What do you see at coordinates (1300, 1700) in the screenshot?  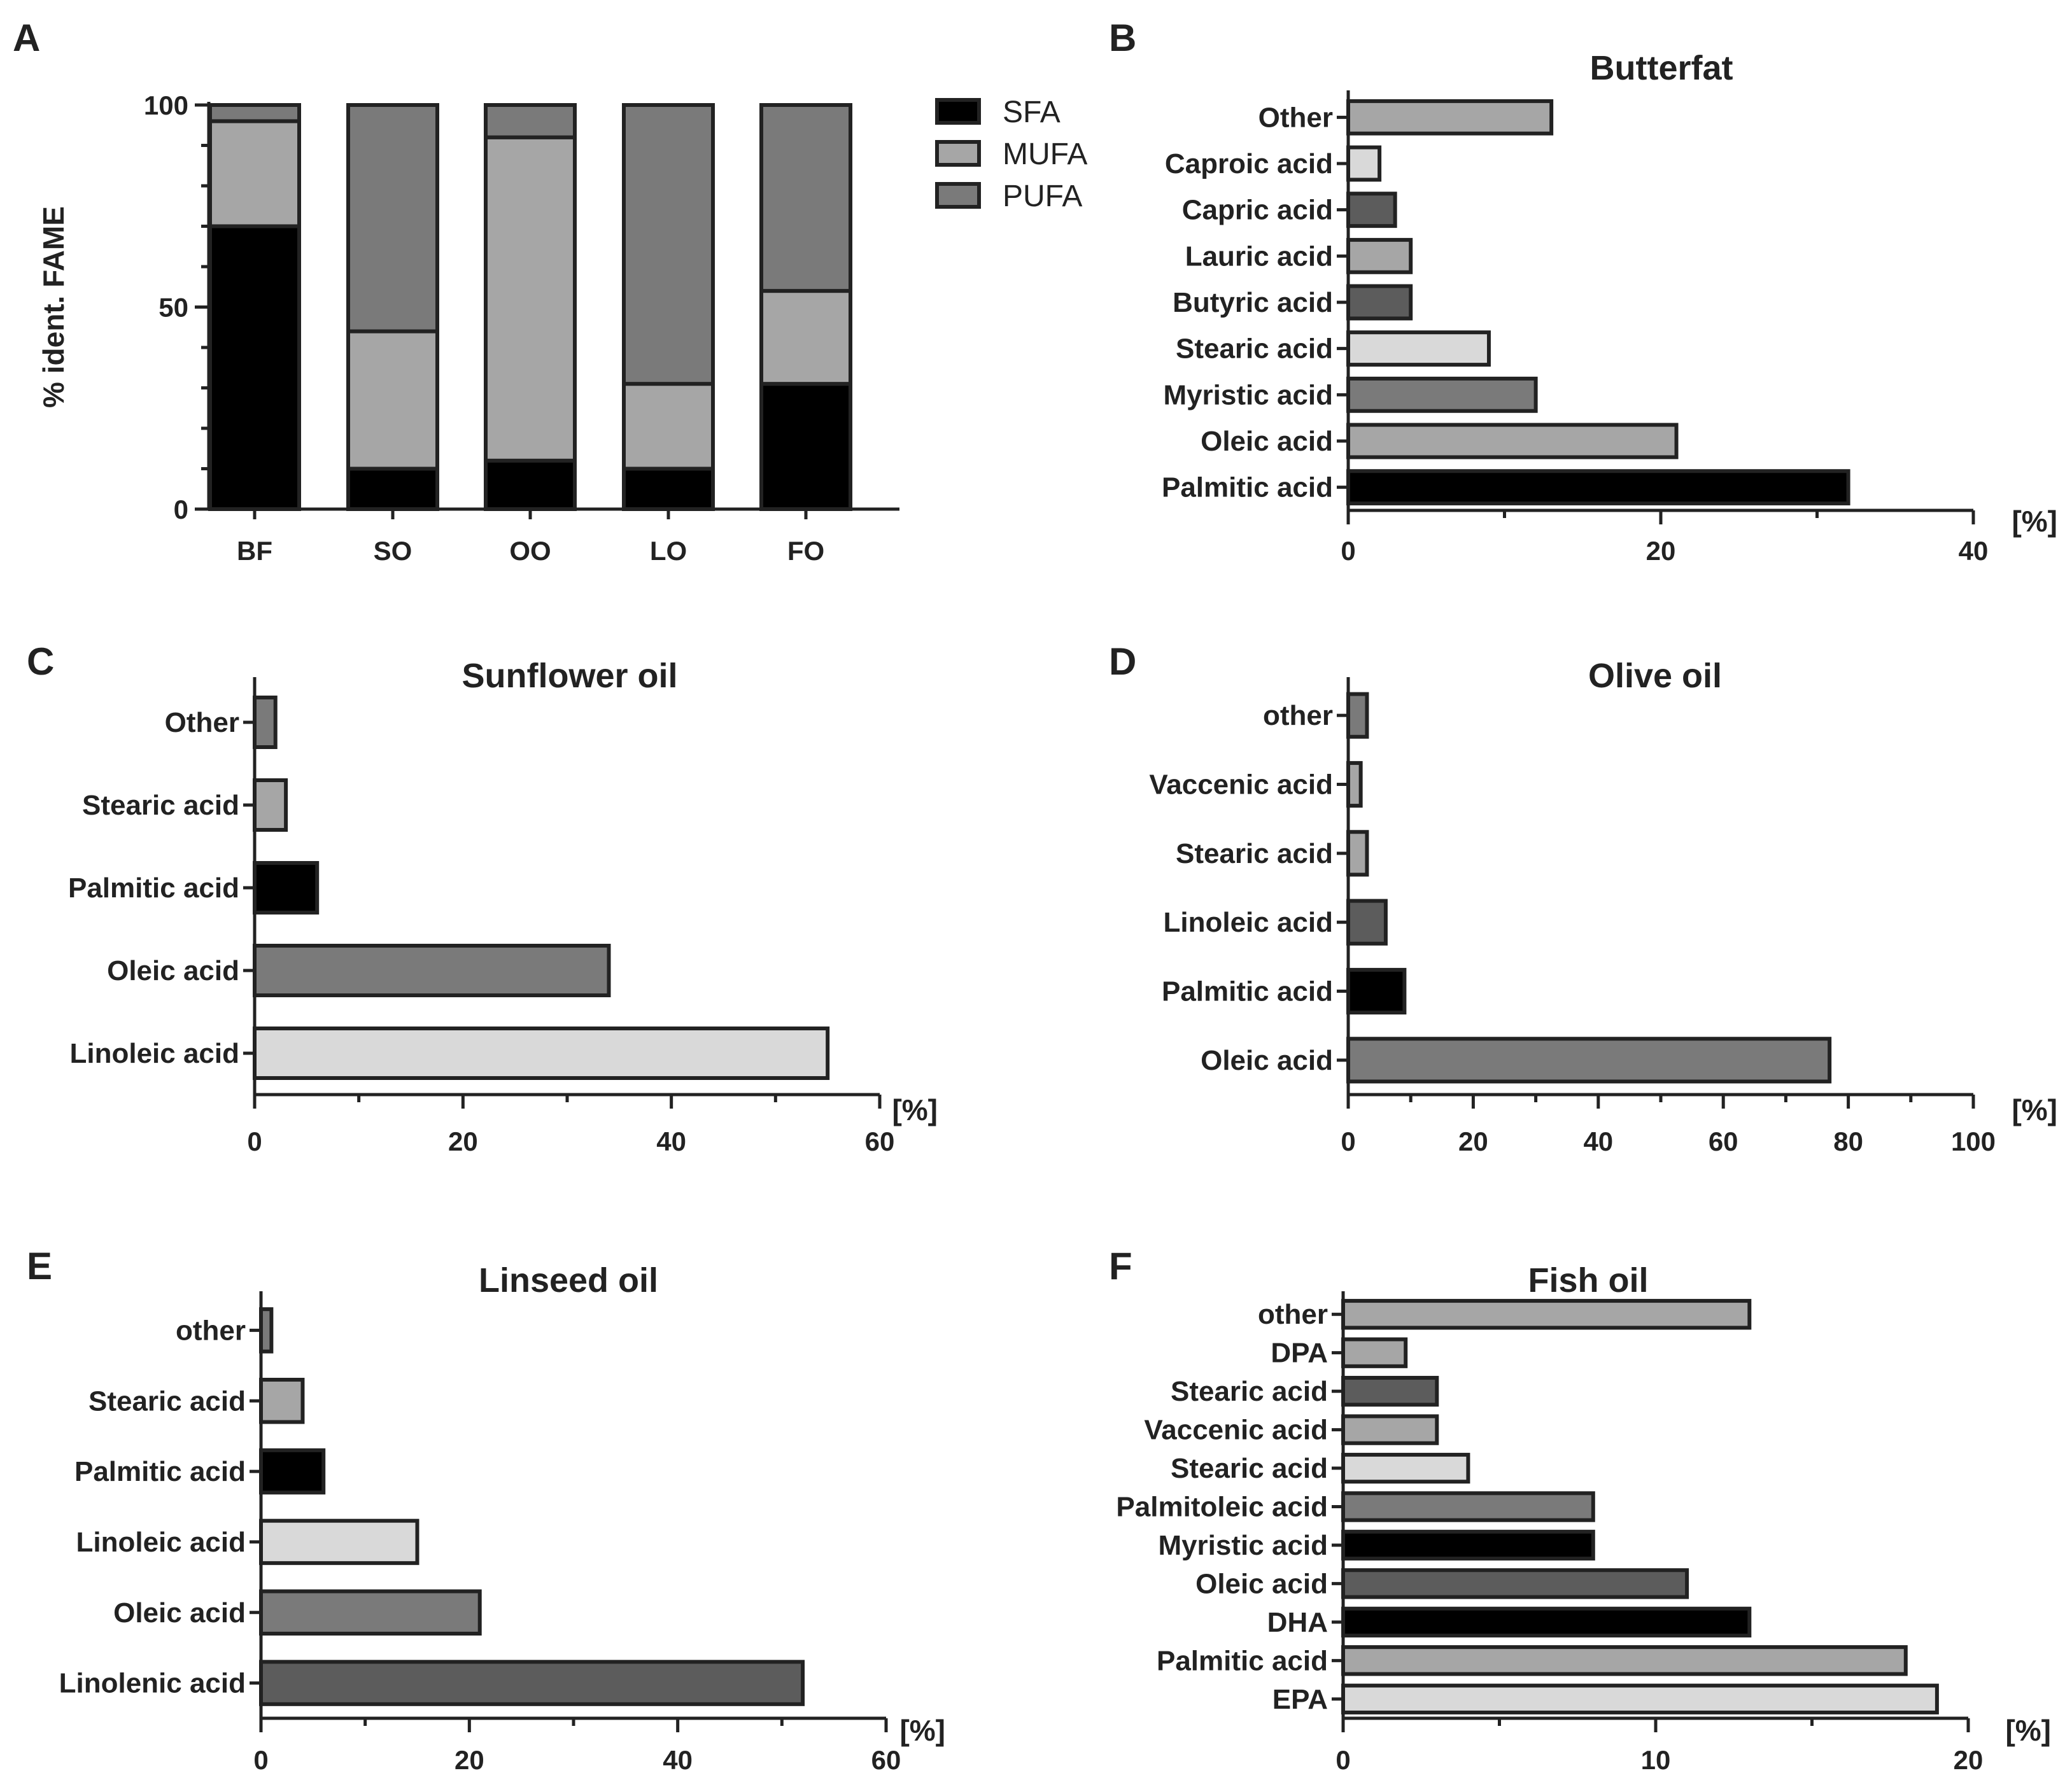 I see `category-label: EPA` at bounding box center [1300, 1700].